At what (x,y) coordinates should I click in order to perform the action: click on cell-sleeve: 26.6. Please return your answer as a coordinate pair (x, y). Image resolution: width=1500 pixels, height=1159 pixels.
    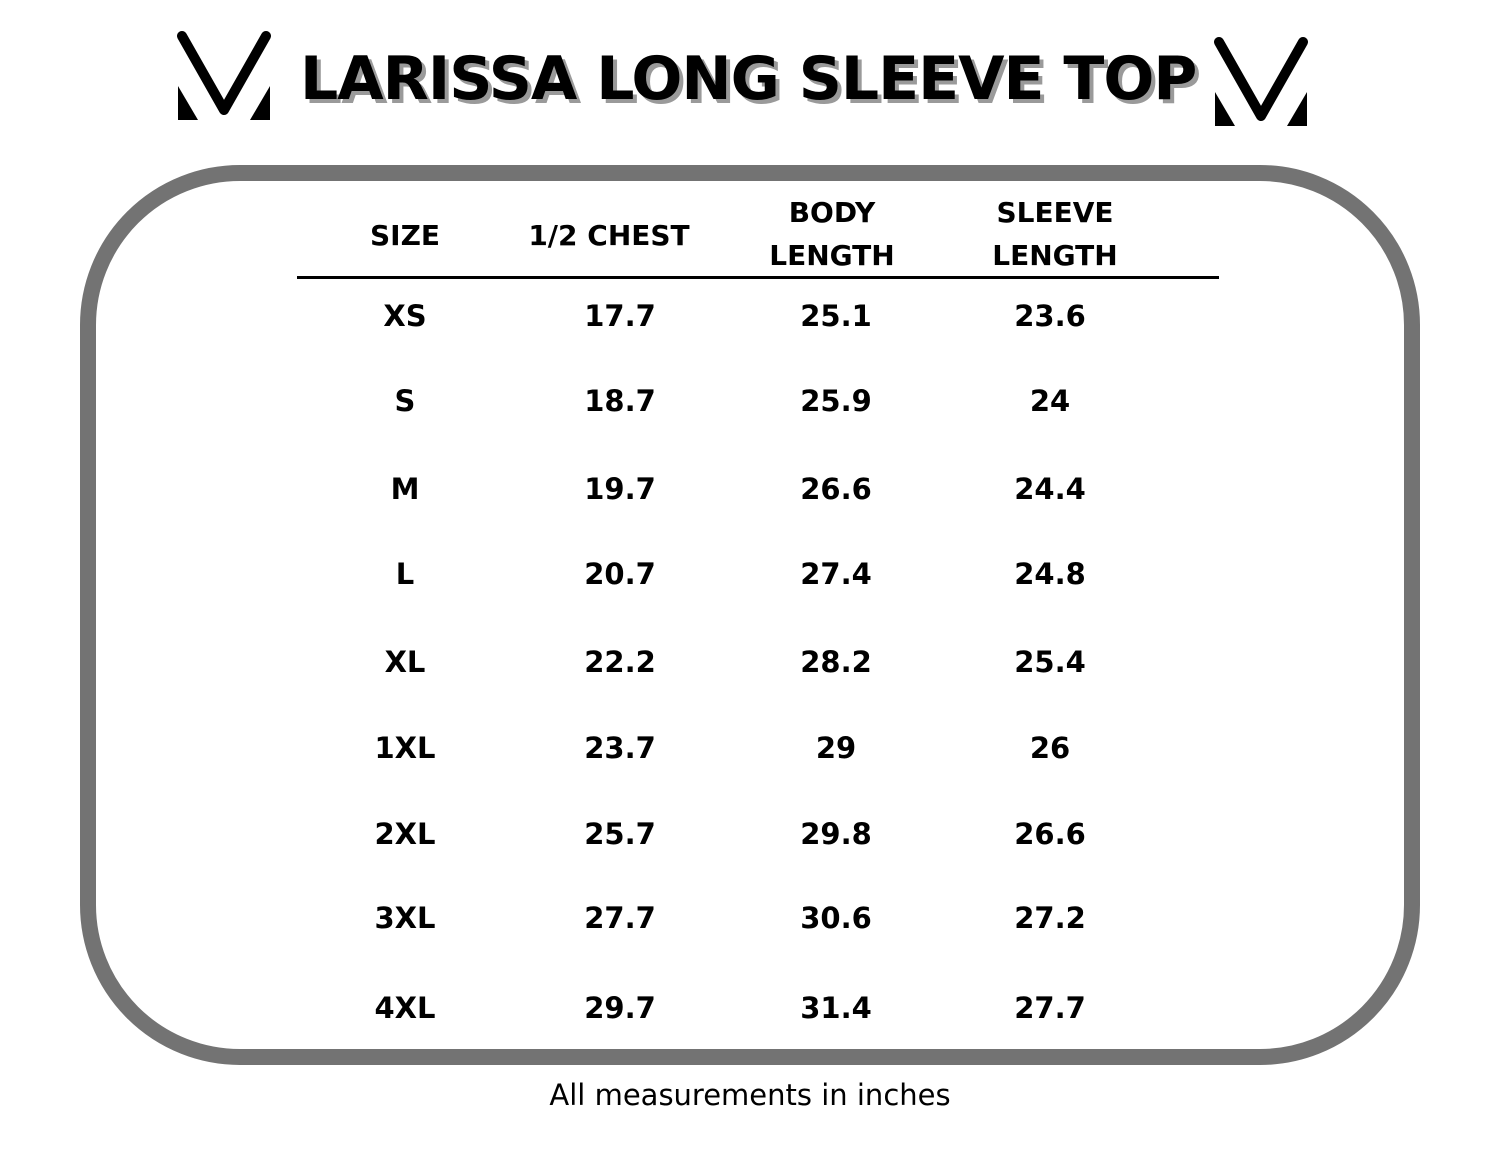
    Looking at the image, I should click on (1050, 834).